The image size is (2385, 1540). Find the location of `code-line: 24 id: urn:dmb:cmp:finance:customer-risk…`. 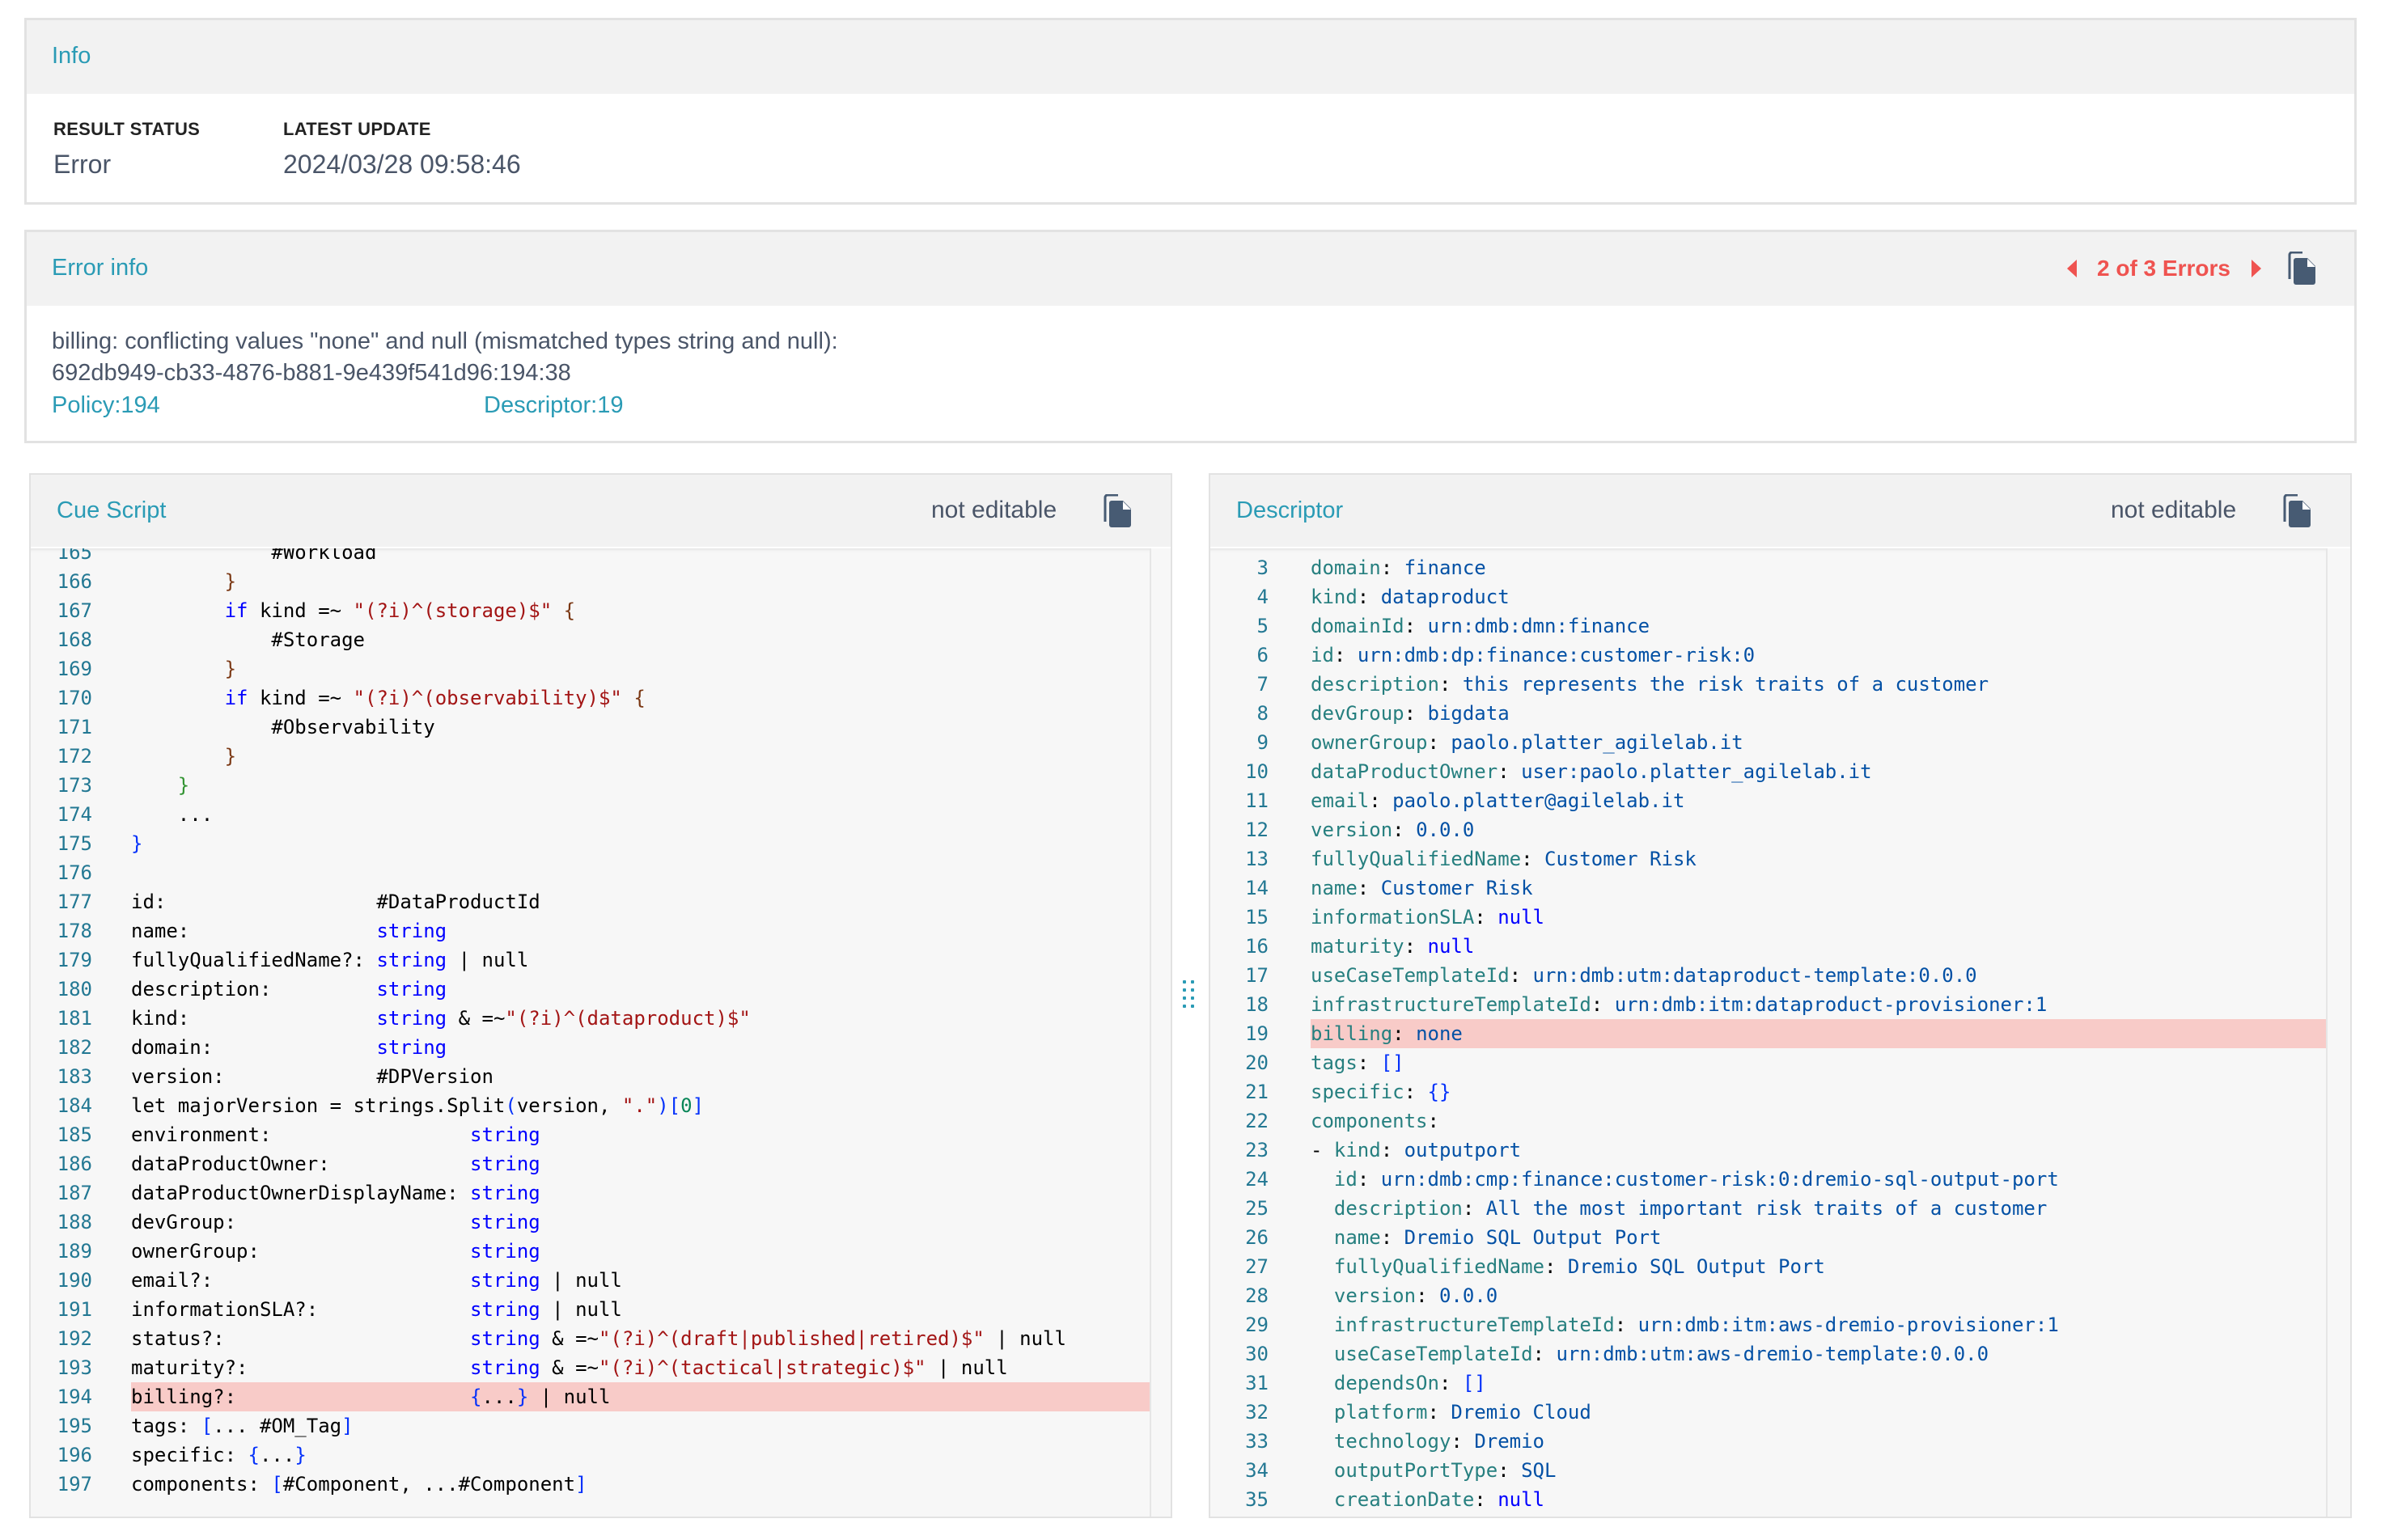

code-line: 24 id: urn:dmb:cmp:finance:customer-risk… is located at coordinates (1780, 1179).